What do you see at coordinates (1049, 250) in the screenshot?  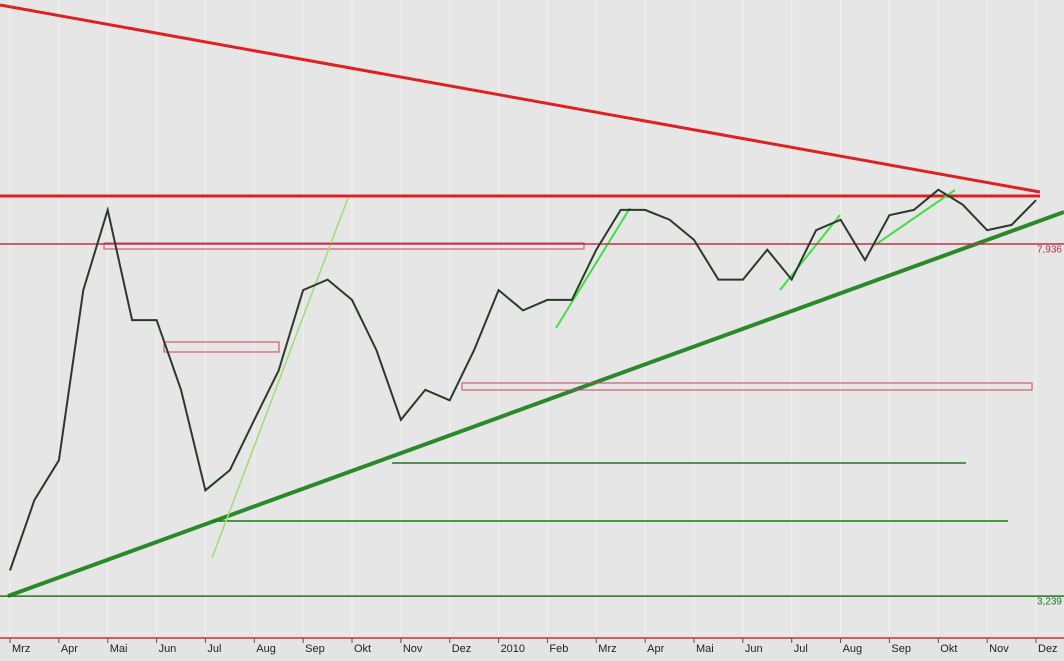 I see `level-label: 7,936` at bounding box center [1049, 250].